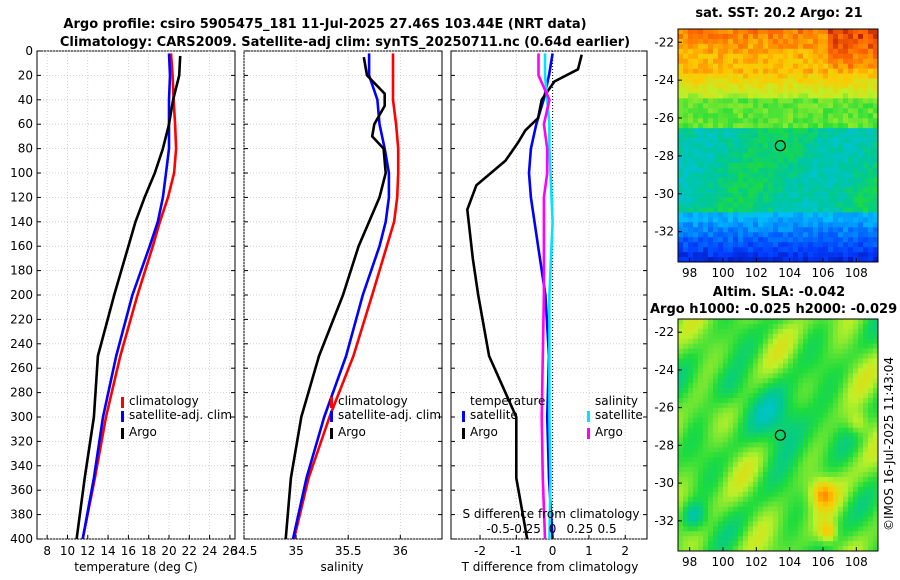 The width and height of the screenshot is (900, 580). What do you see at coordinates (778, 435) in the screenshot?
I see `sla-map-frame` at bounding box center [778, 435].